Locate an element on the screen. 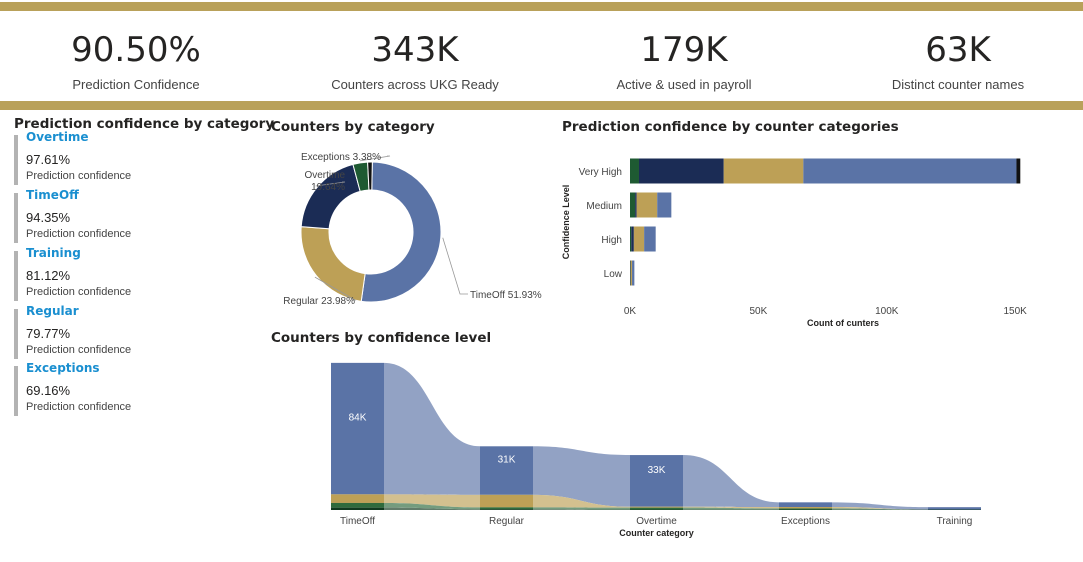 This screenshot has width=1083, height=562. donut-leader-overtime is located at coordinates (330, 184).